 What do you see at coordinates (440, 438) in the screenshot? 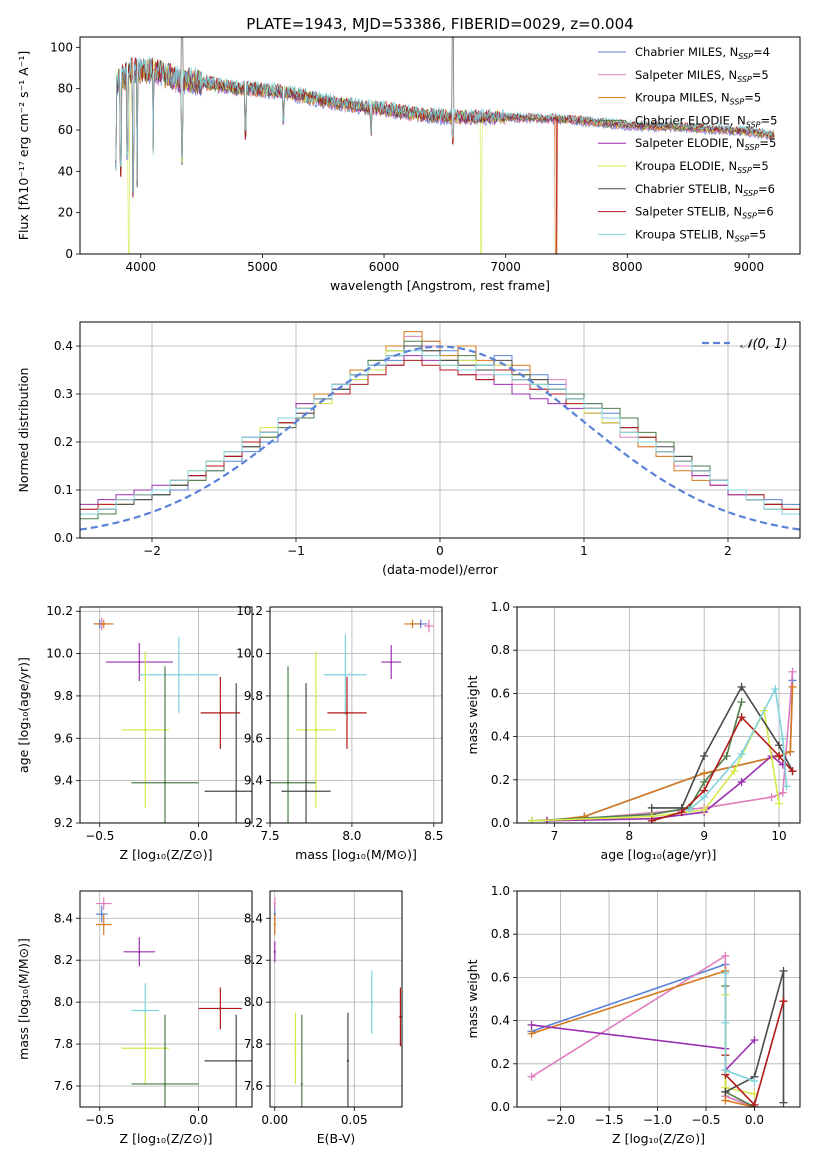
I see `normal-curve` at bounding box center [440, 438].